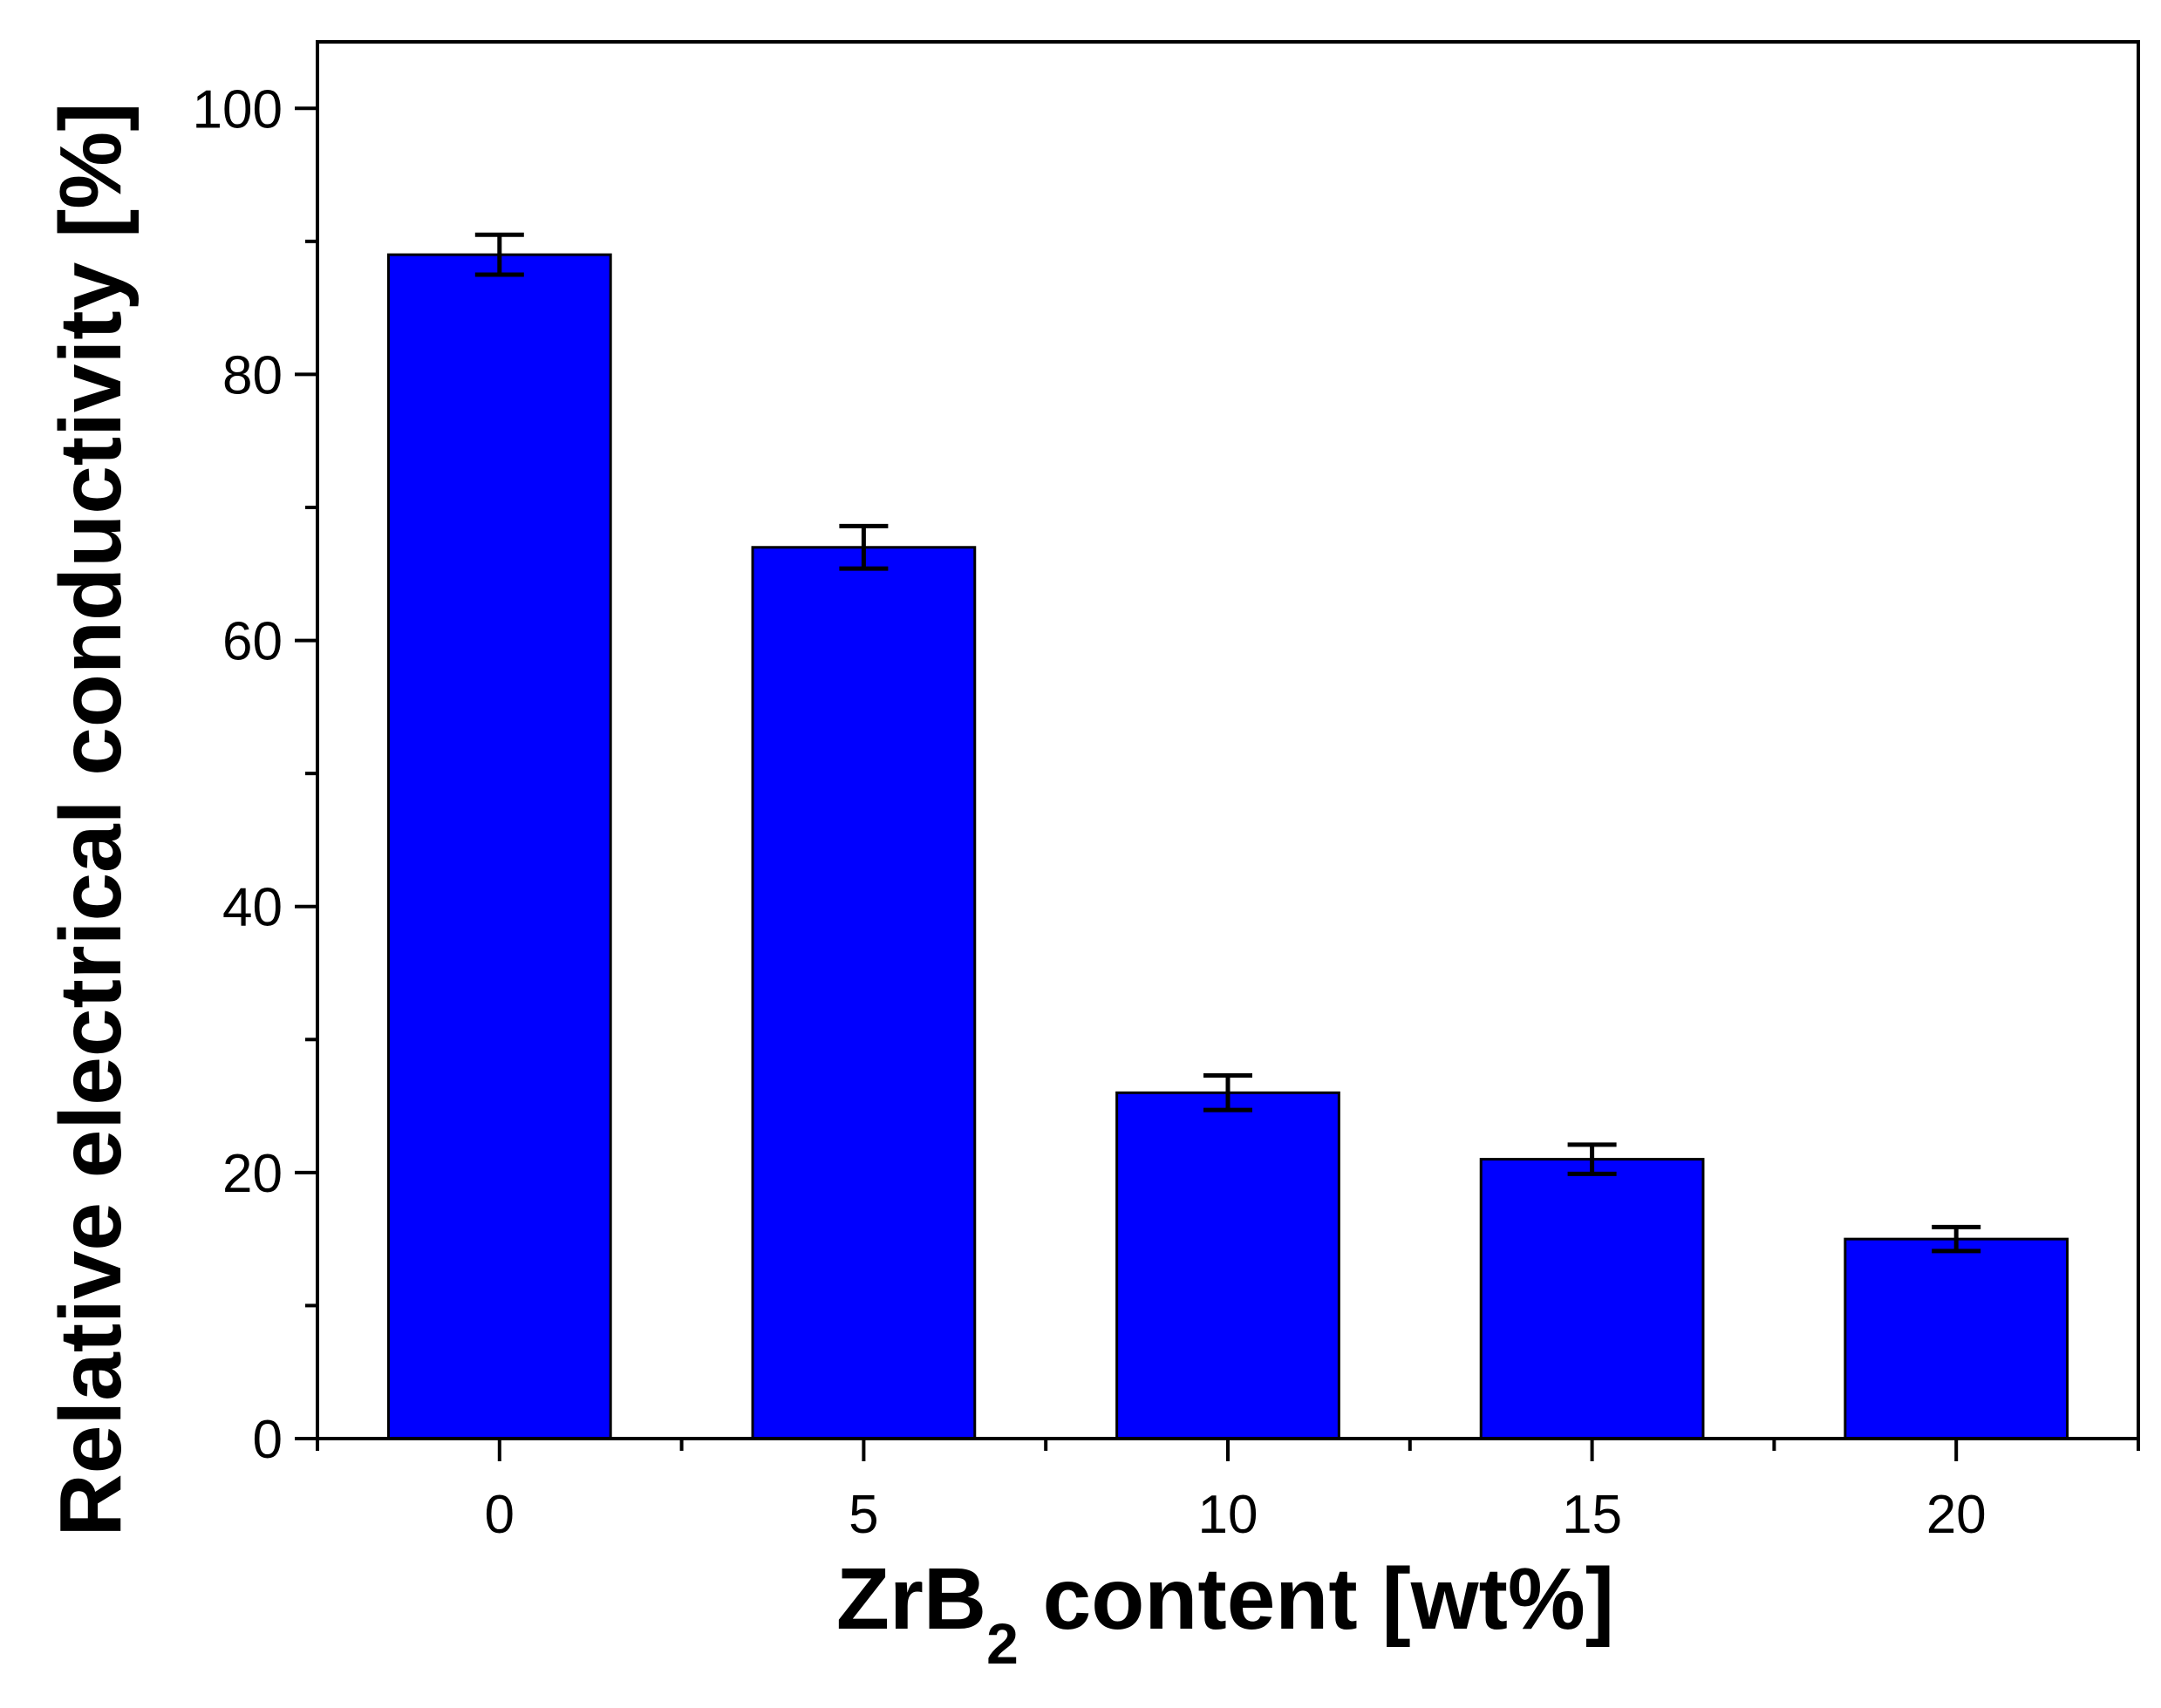  Describe the element at coordinates (252, 1174) in the screenshot. I see `y-tick-label-20: 20` at that location.